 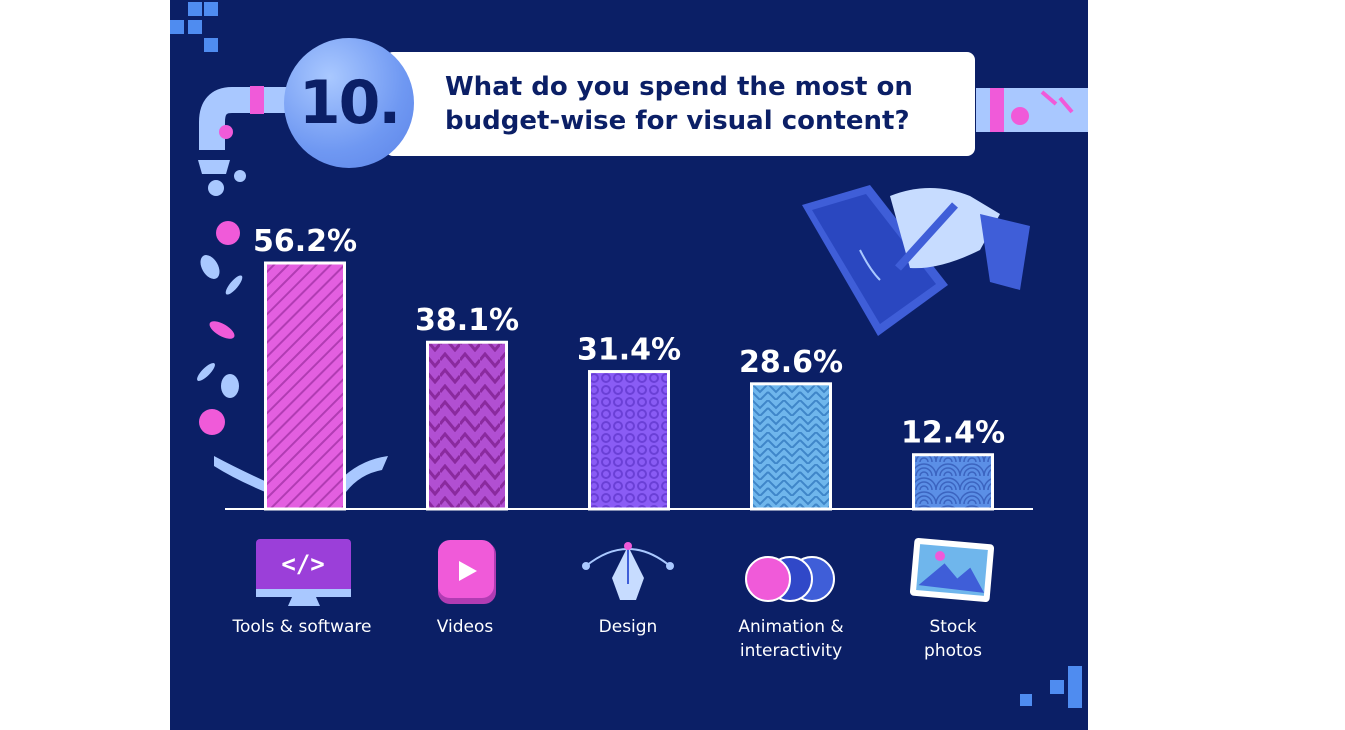 I want to click on bar-value-label-2: 31.4%, so click(x=629, y=350).